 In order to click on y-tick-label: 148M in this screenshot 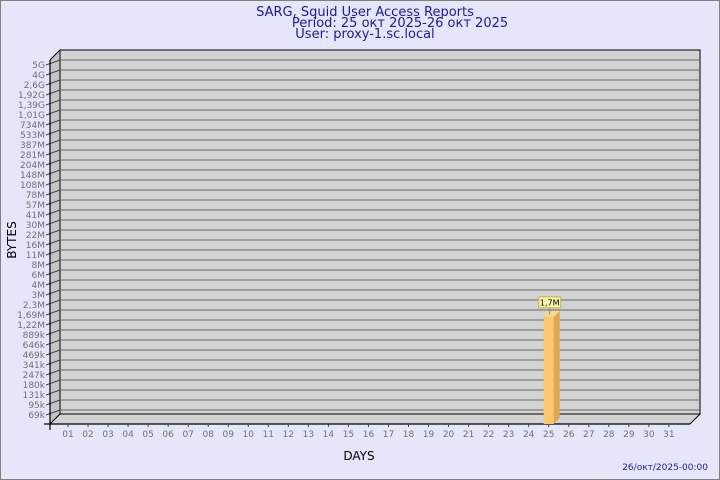, I will do `click(32, 176)`.